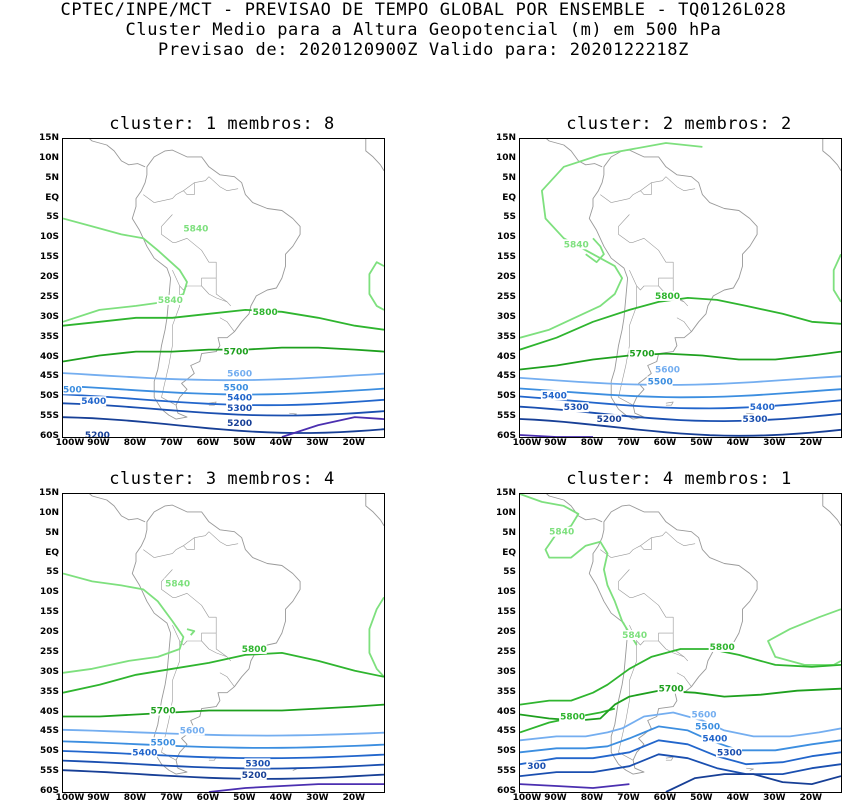 This screenshot has width=847, height=803. What do you see at coordinates (506, 691) in the screenshot?
I see `lat-tick-label: 35S` at bounding box center [506, 691].